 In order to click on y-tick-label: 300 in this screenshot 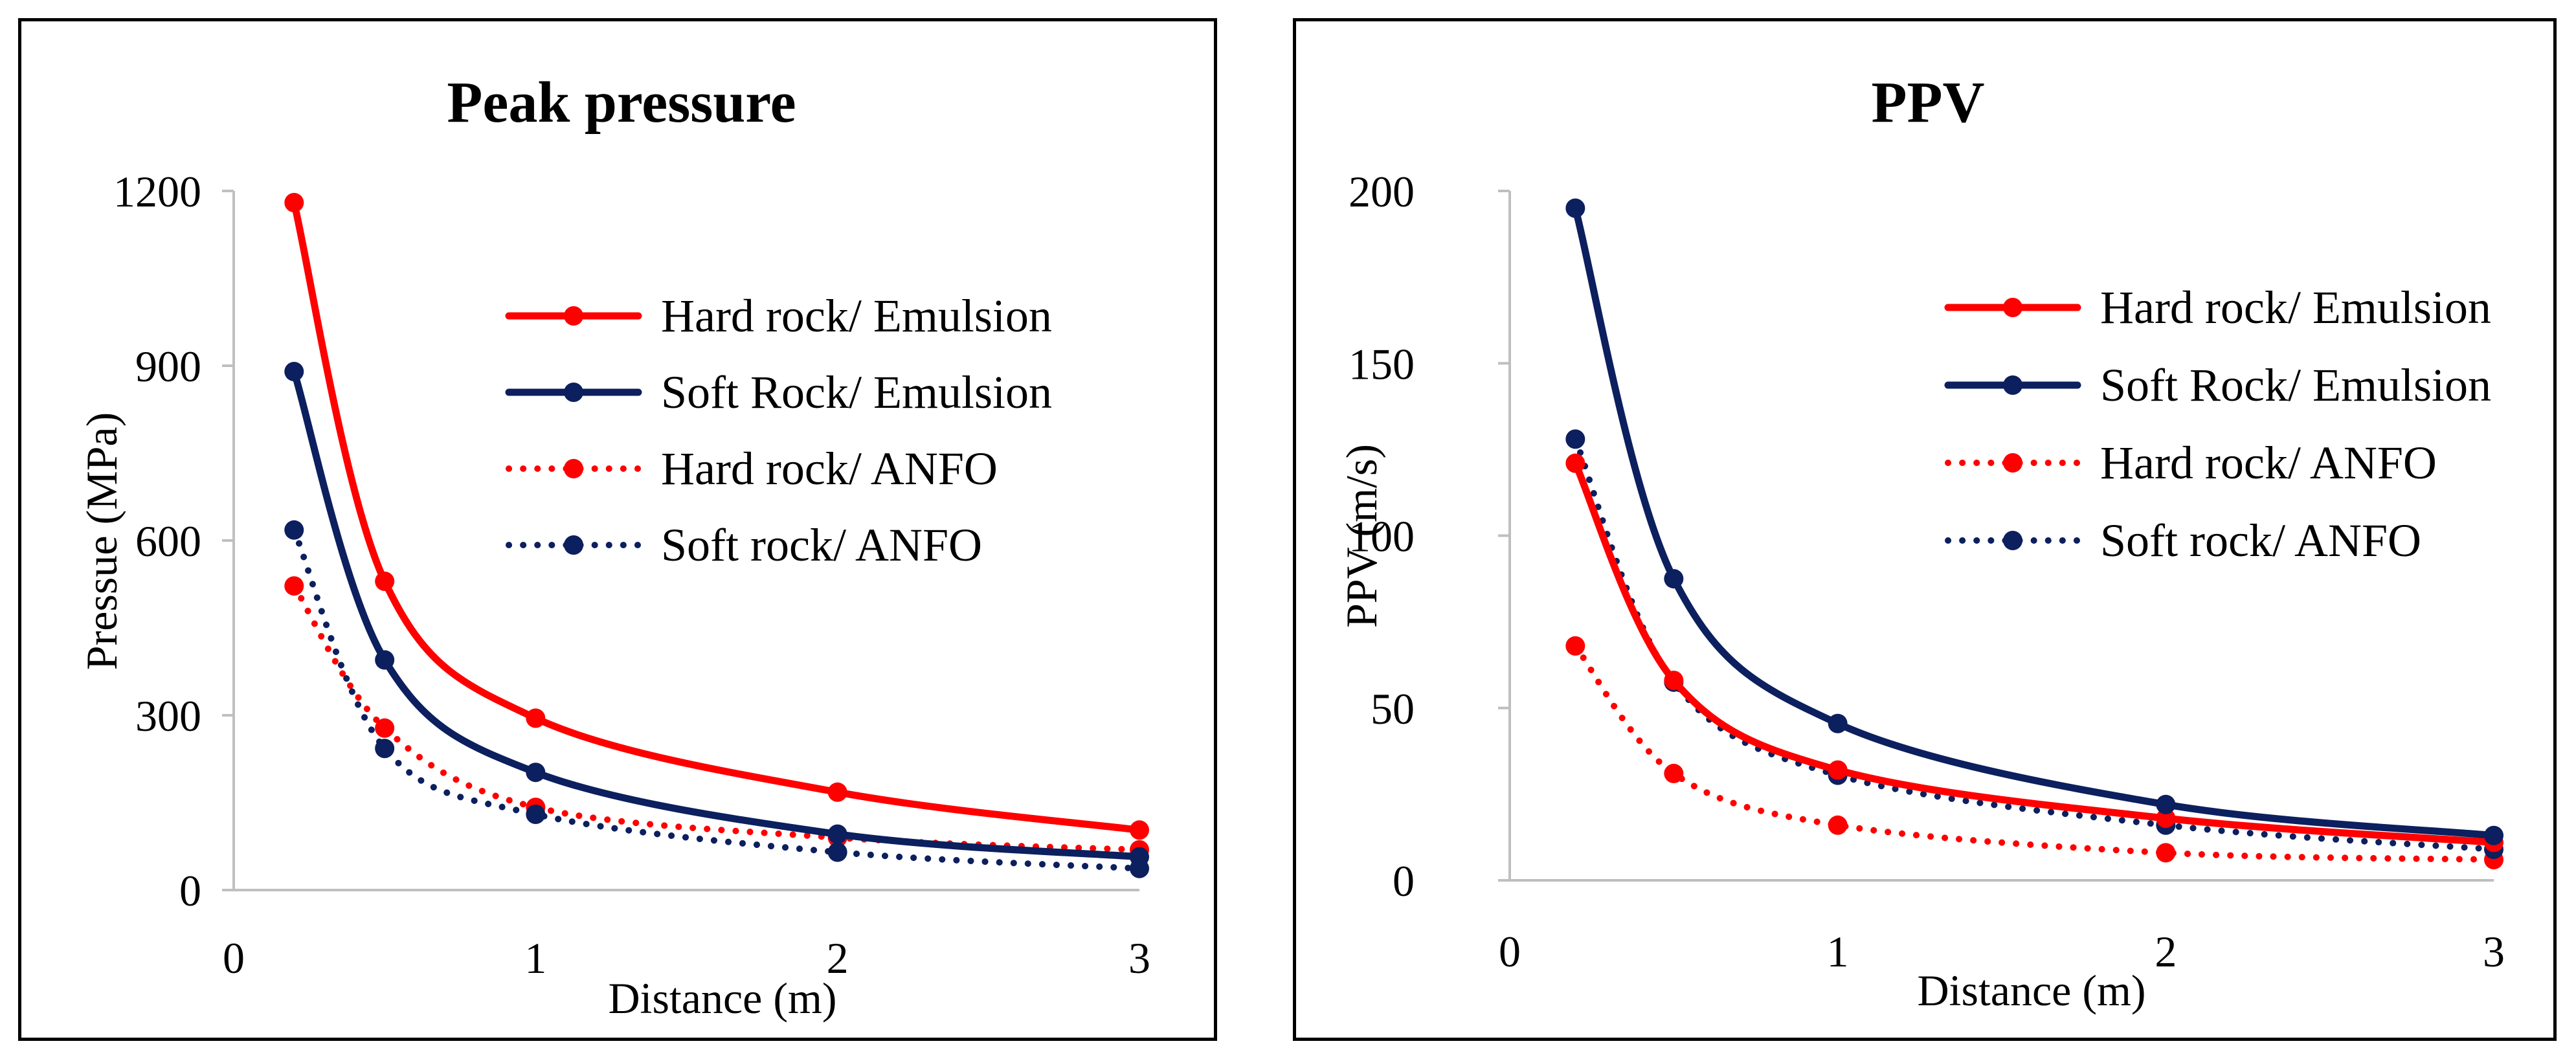, I will do `click(168, 716)`.